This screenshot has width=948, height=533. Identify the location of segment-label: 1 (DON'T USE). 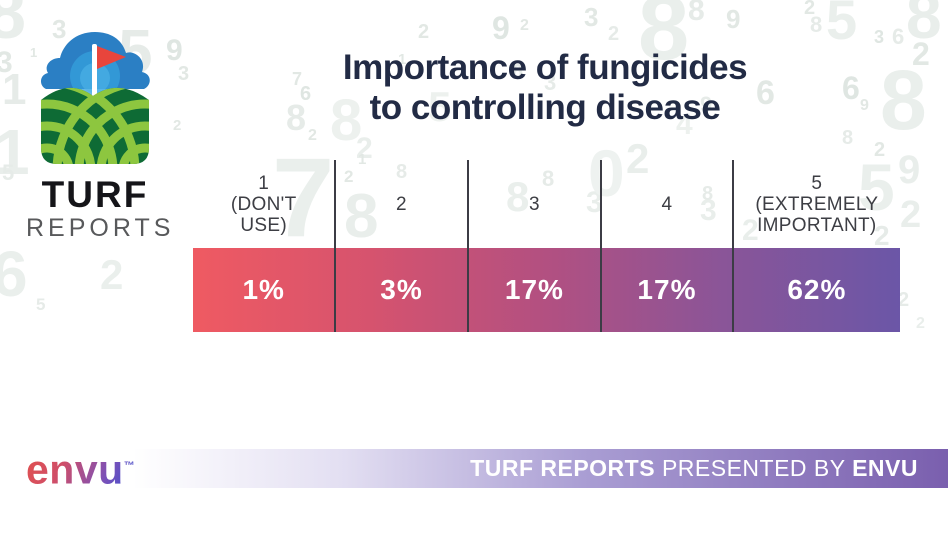
(263, 204).